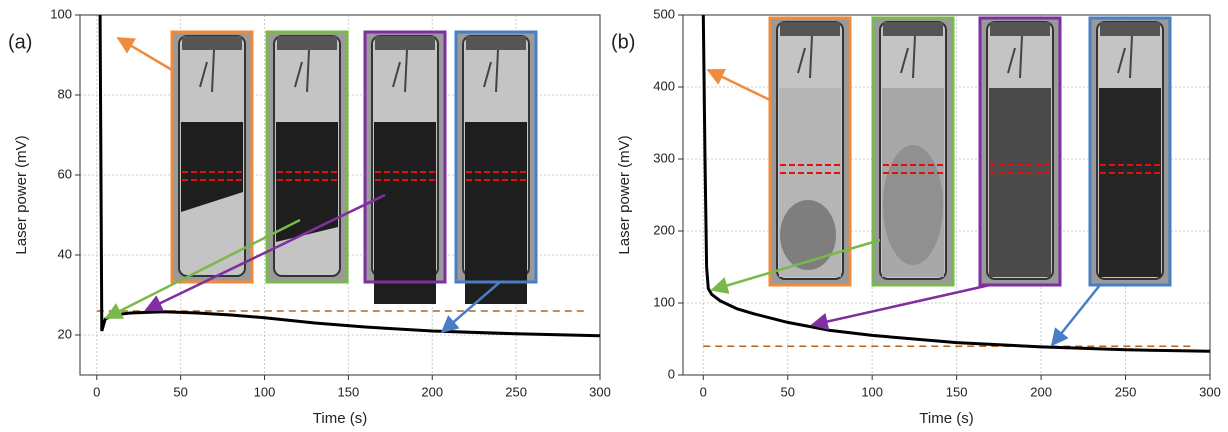 This screenshot has height=432, width=1228. What do you see at coordinates (664, 85) in the screenshot?
I see `y-tick-label: 400` at bounding box center [664, 85].